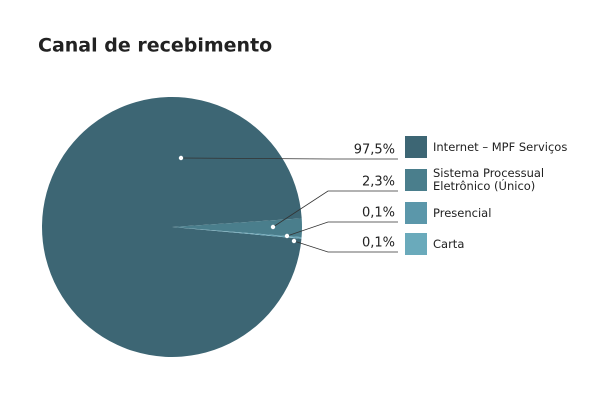 Image resolution: width=602 pixels, height=408 pixels. I want to click on legend-item: Carta, so click(495, 244).